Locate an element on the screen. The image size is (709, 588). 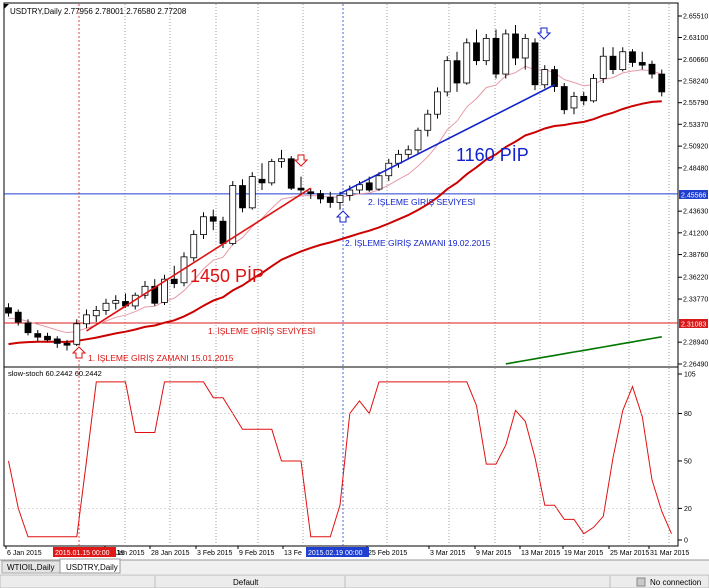
entry-level-2-label: 2. İŞLEME GİRİŞ SEVİYESİ is located at coordinates (421, 202).